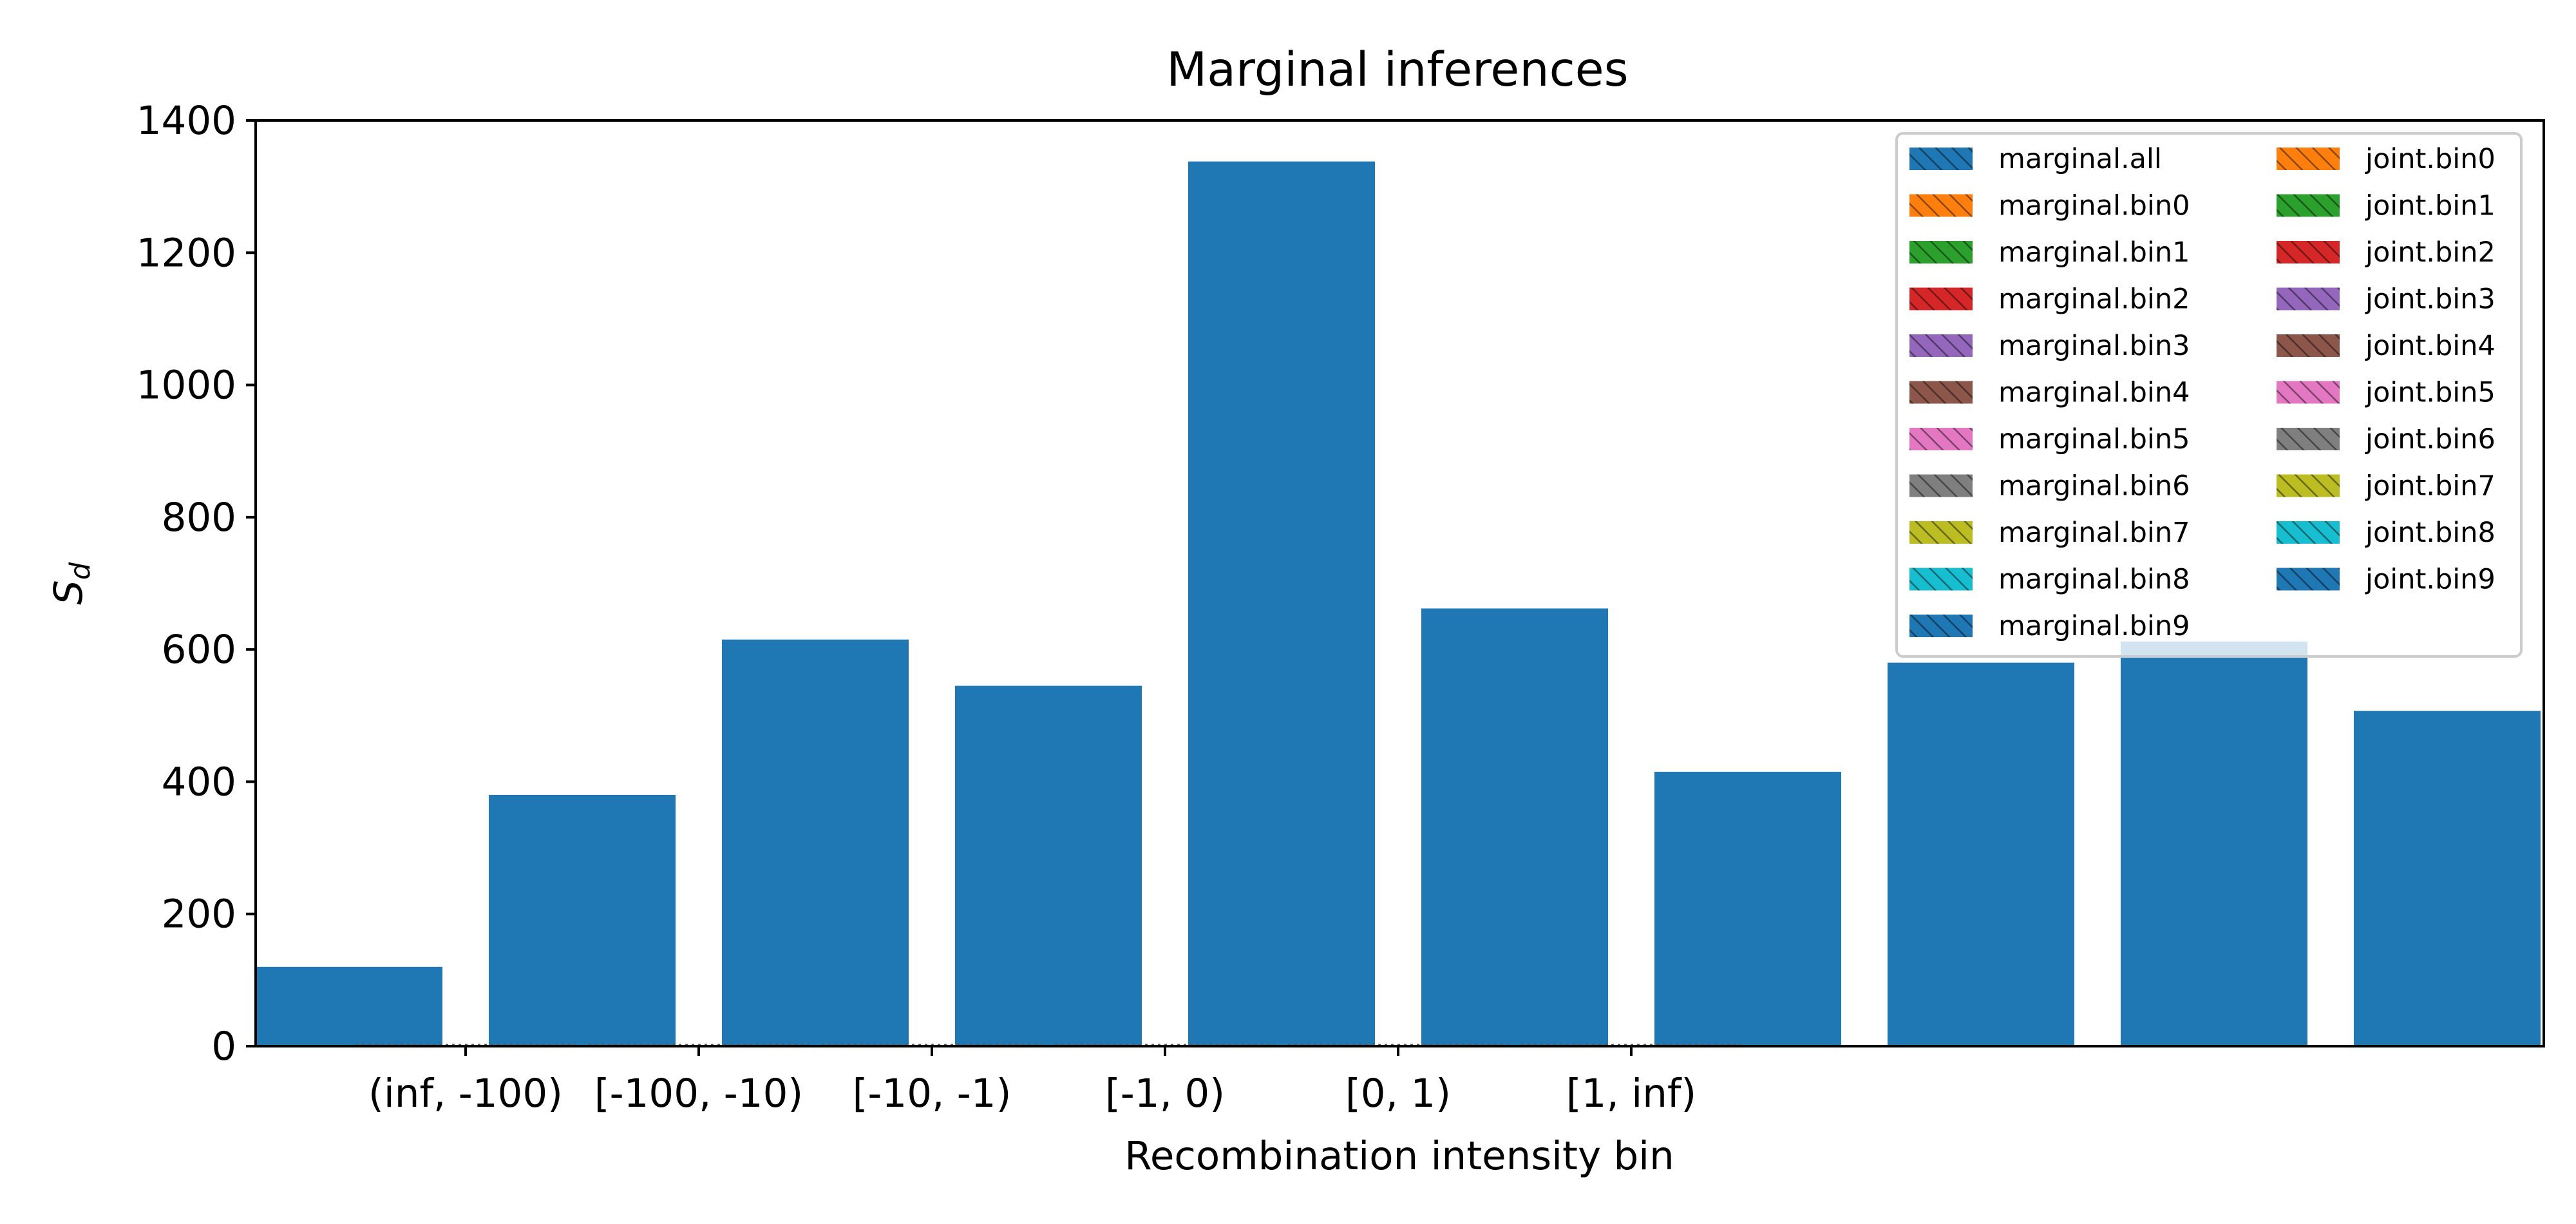 The width and height of the screenshot is (2576, 1224). What do you see at coordinates (2094, 346) in the screenshot?
I see `legend-label-4: marginal.bin3` at bounding box center [2094, 346].